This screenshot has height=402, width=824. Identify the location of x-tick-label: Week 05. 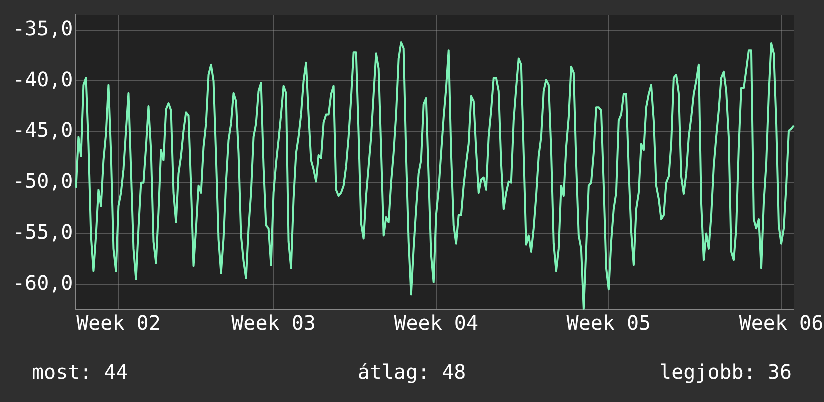
(609, 323).